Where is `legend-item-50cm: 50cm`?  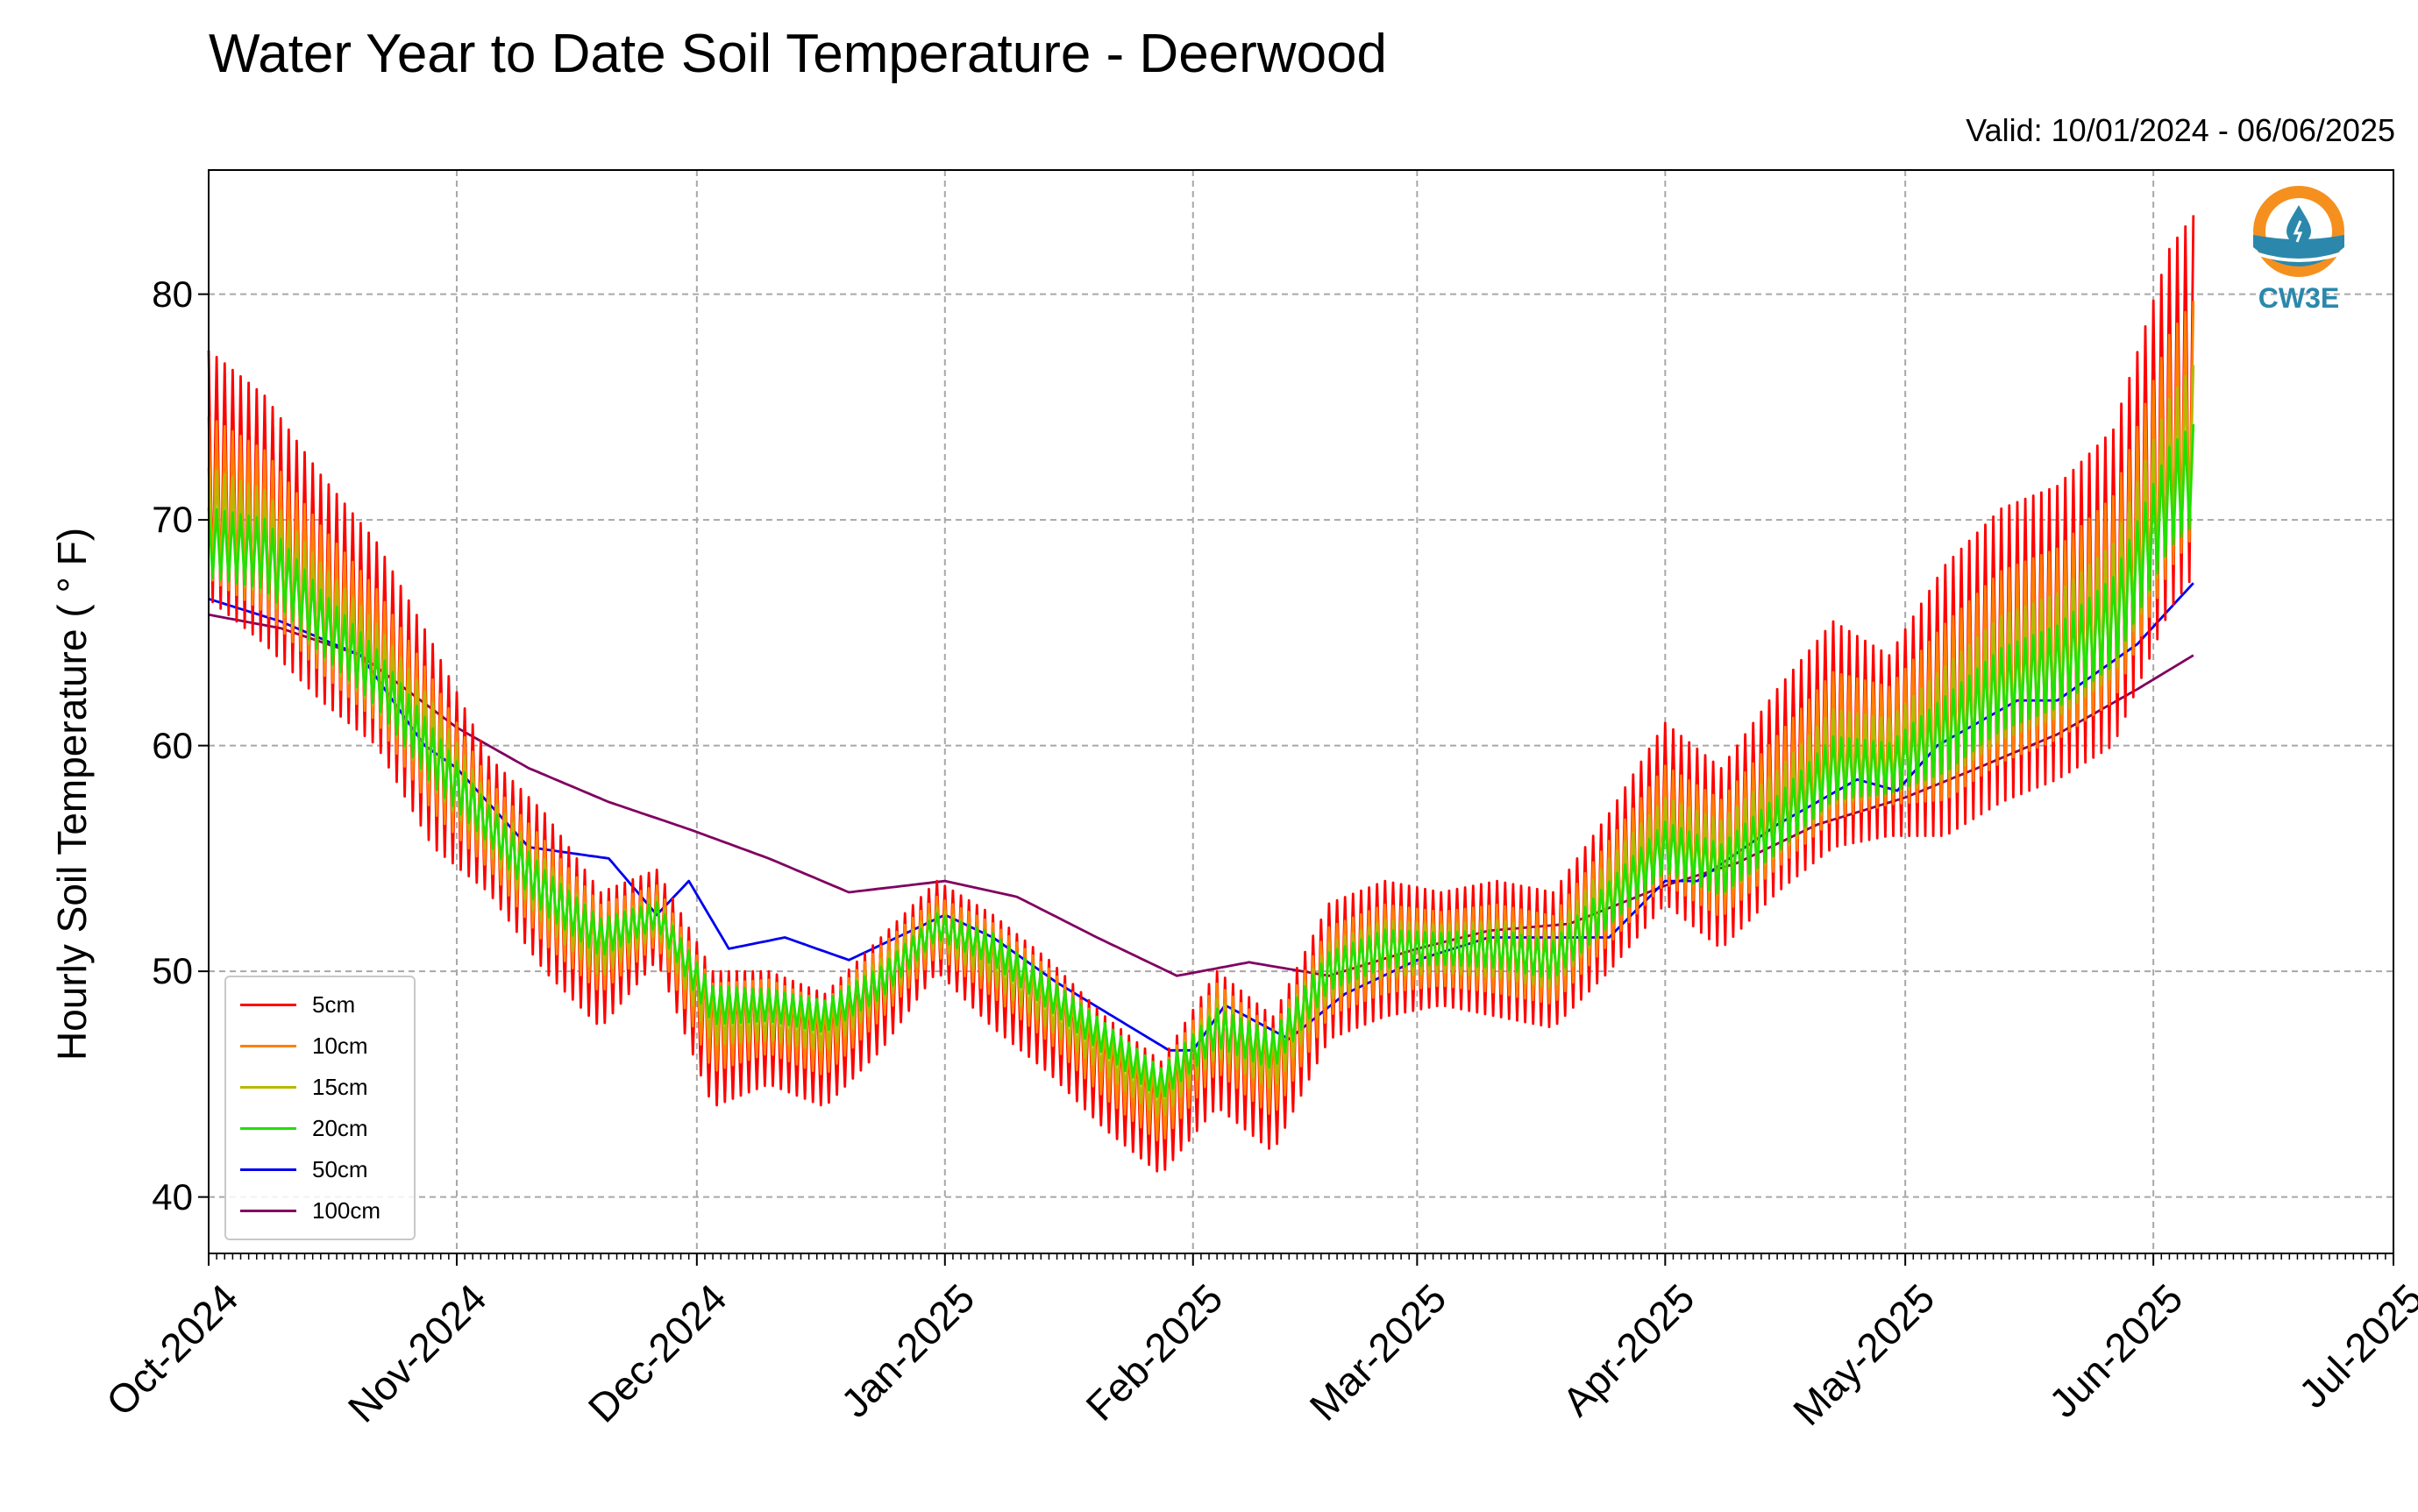 legend-item-50cm: 50cm is located at coordinates (320, 1169).